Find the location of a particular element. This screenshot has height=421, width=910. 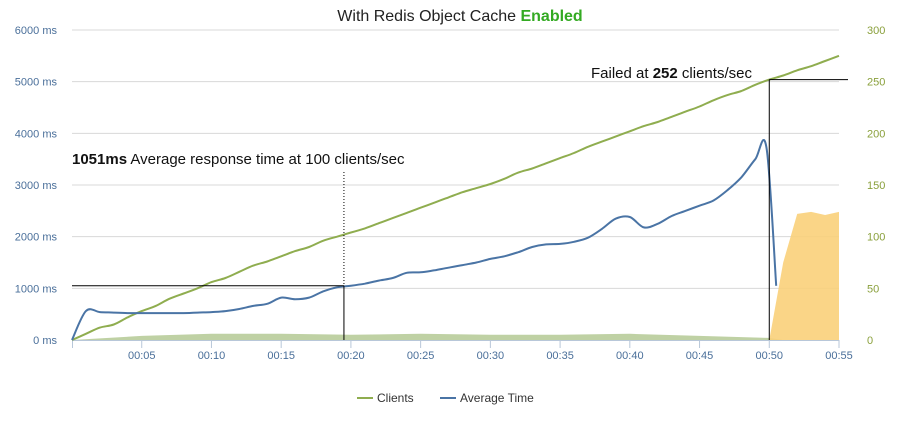

series-hits-area is located at coordinates (455, 336).